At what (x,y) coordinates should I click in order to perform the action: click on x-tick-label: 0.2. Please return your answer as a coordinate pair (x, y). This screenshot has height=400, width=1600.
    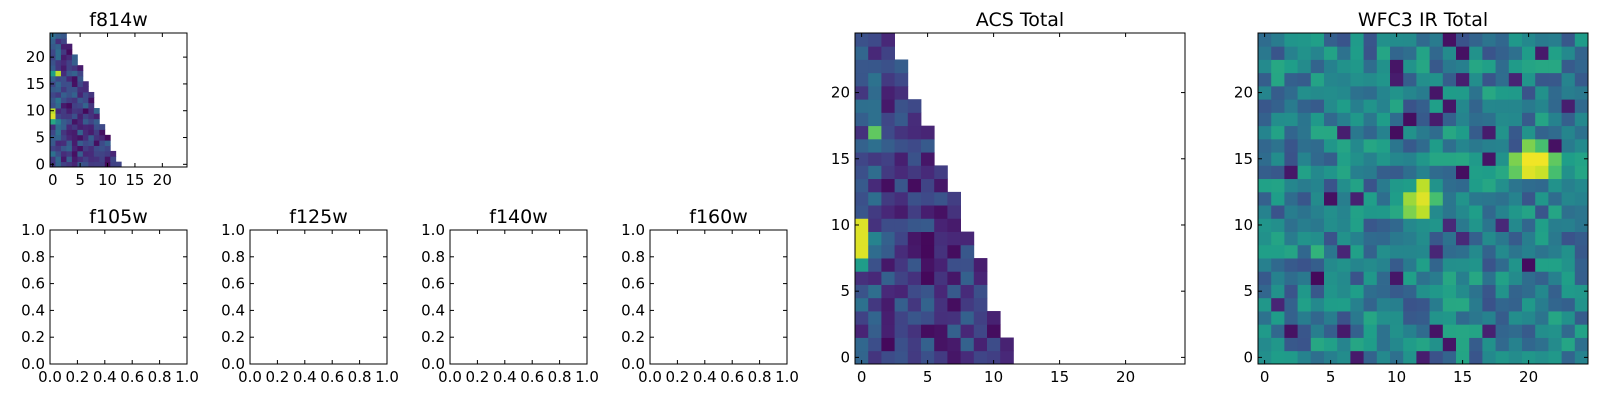
    Looking at the image, I should click on (277, 377).